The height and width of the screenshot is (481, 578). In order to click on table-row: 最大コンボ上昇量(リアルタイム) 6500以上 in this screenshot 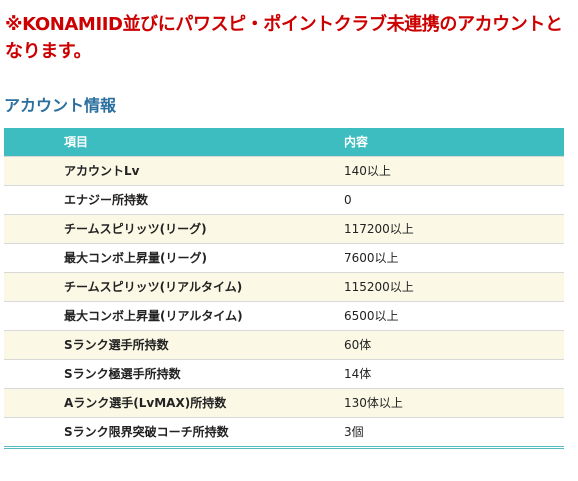, I will do `click(284, 315)`.